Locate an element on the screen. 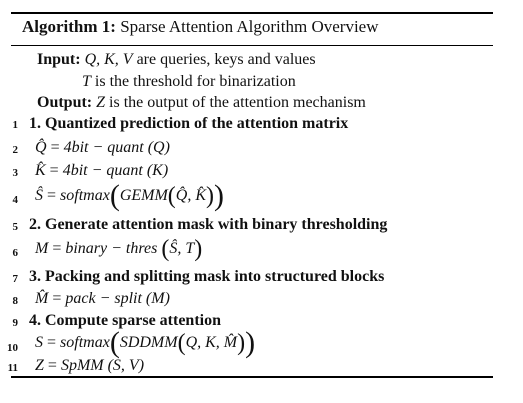 Image resolution: width=523 pixels, height=403 pixels. bottom-rule is located at coordinates (252, 377).